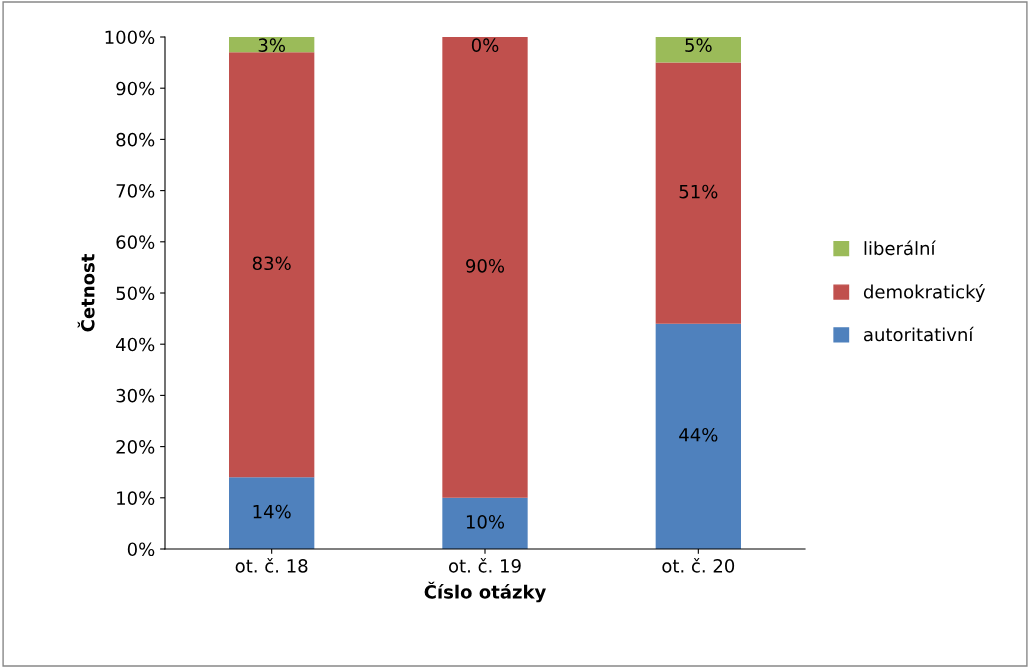 This screenshot has height=668, width=1030. What do you see at coordinates (135, 242) in the screenshot?
I see `y-tick-label: 60%` at bounding box center [135, 242].